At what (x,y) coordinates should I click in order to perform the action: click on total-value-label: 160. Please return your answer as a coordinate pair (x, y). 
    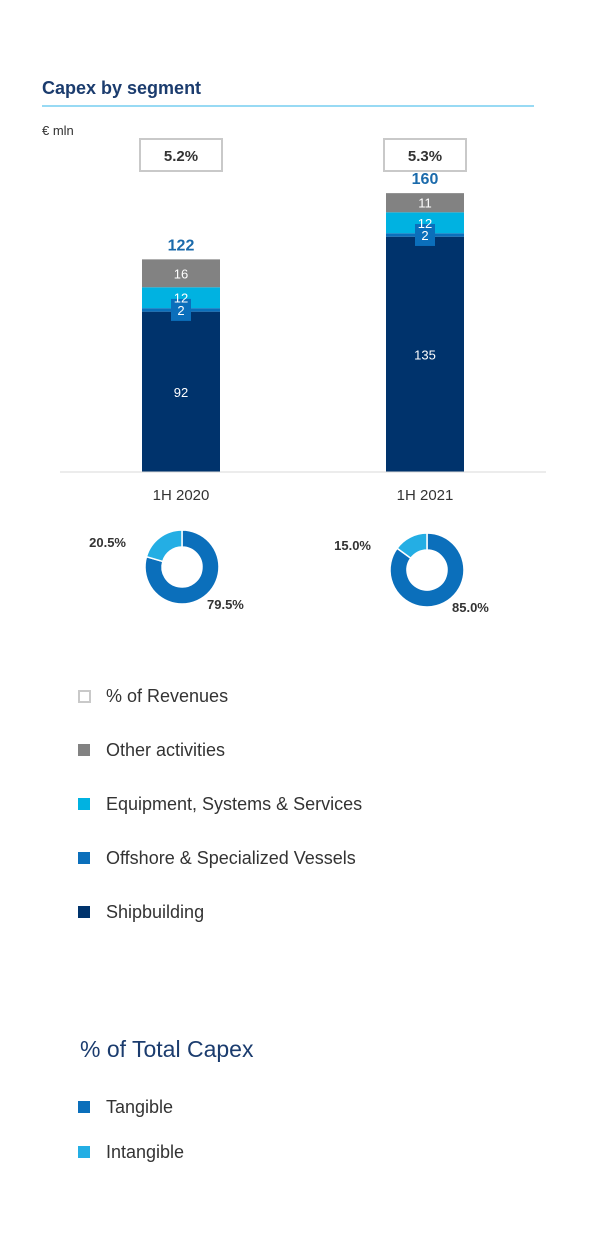
    Looking at the image, I should click on (425, 179).